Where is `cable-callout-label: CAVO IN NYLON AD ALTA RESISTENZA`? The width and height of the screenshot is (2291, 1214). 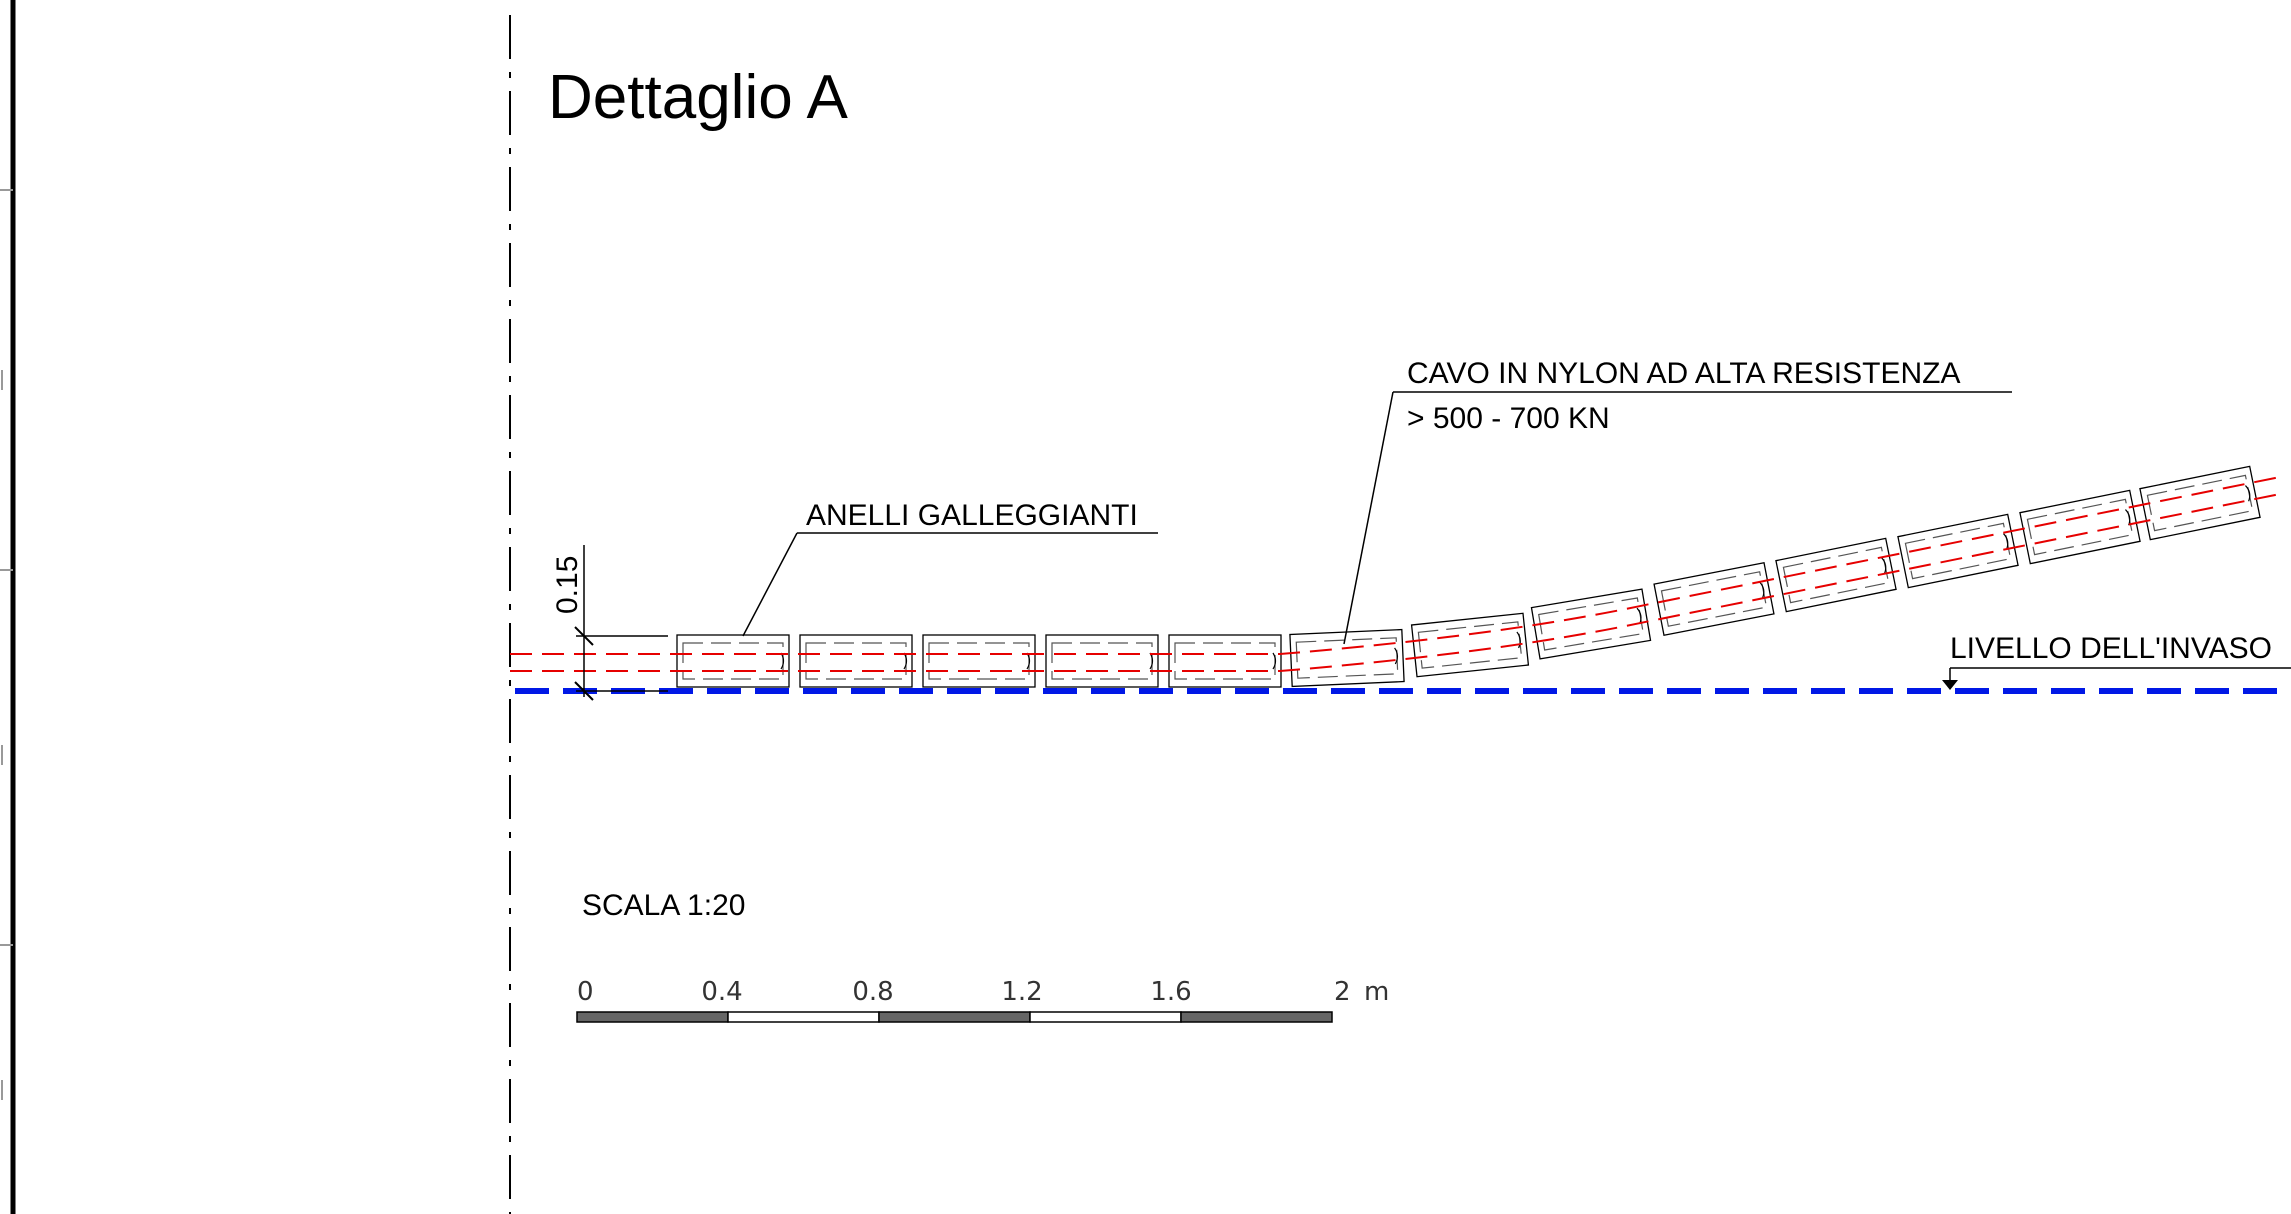 cable-callout-label: CAVO IN NYLON AD ALTA RESISTENZA is located at coordinates (1683, 373).